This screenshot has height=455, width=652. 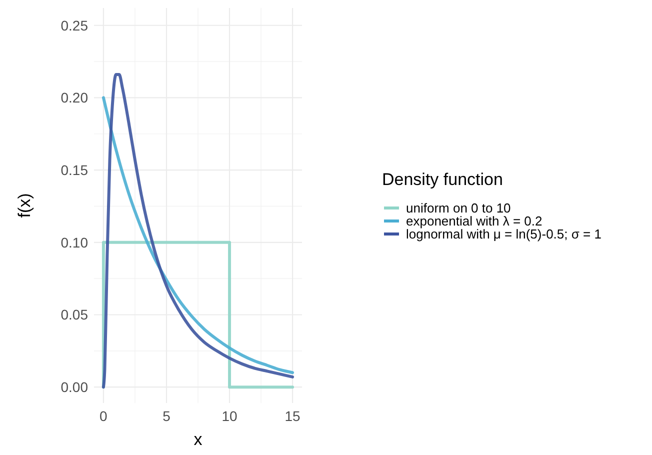 What do you see at coordinates (458, 208) in the screenshot?
I see `legend-label: uniform on 0 to 10` at bounding box center [458, 208].